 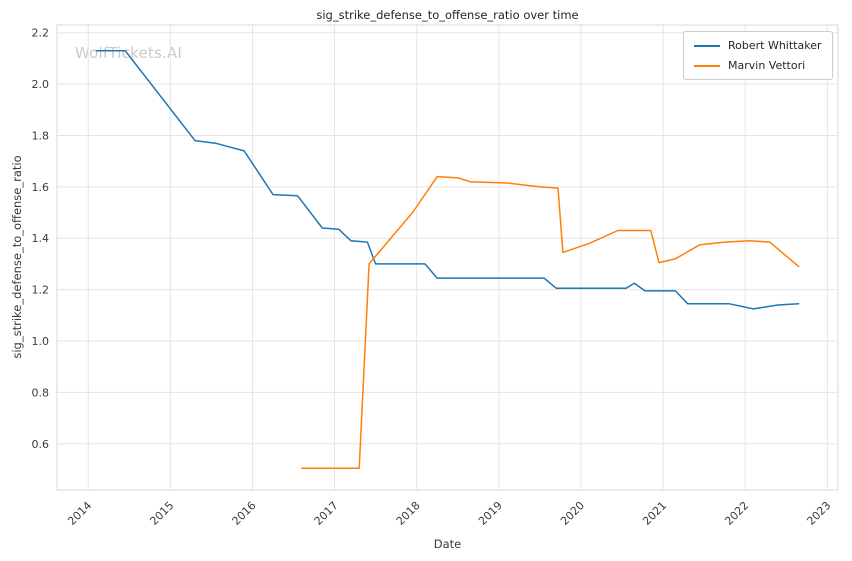 I want to click on y-tick-label: 0.8, so click(x=41, y=392).